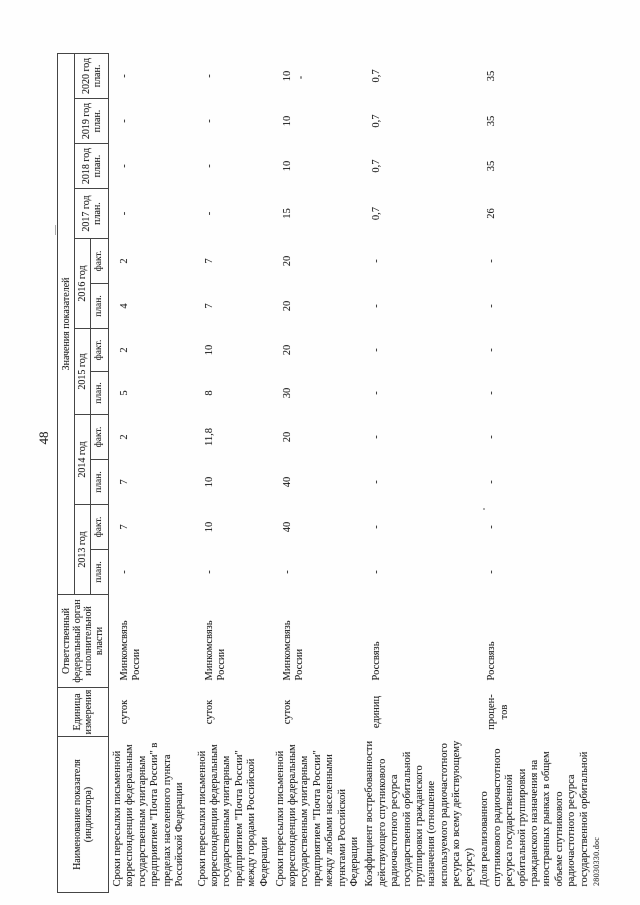  What do you see at coordinates (209, 393) in the screenshot?
I see `value-cell: 8` at bounding box center [209, 393].